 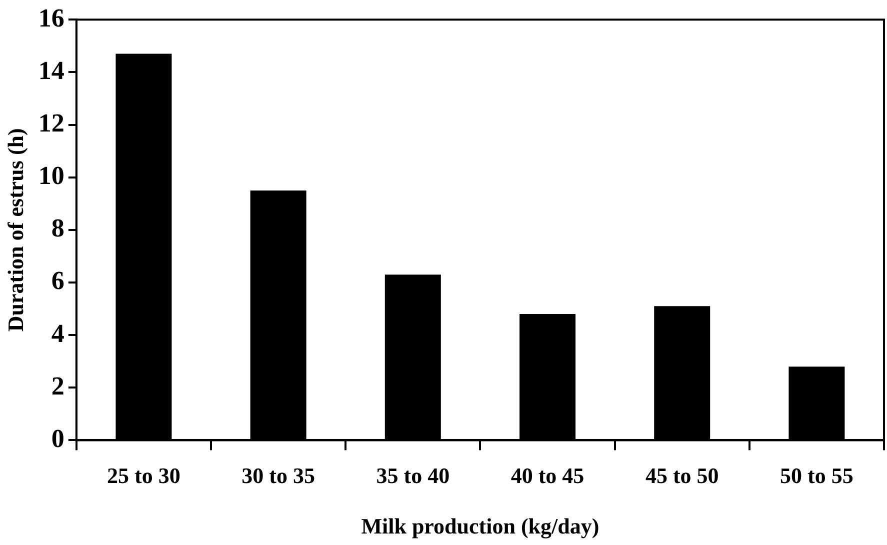 I want to click on x-tick-label: 30 to 35, so click(x=278, y=475).